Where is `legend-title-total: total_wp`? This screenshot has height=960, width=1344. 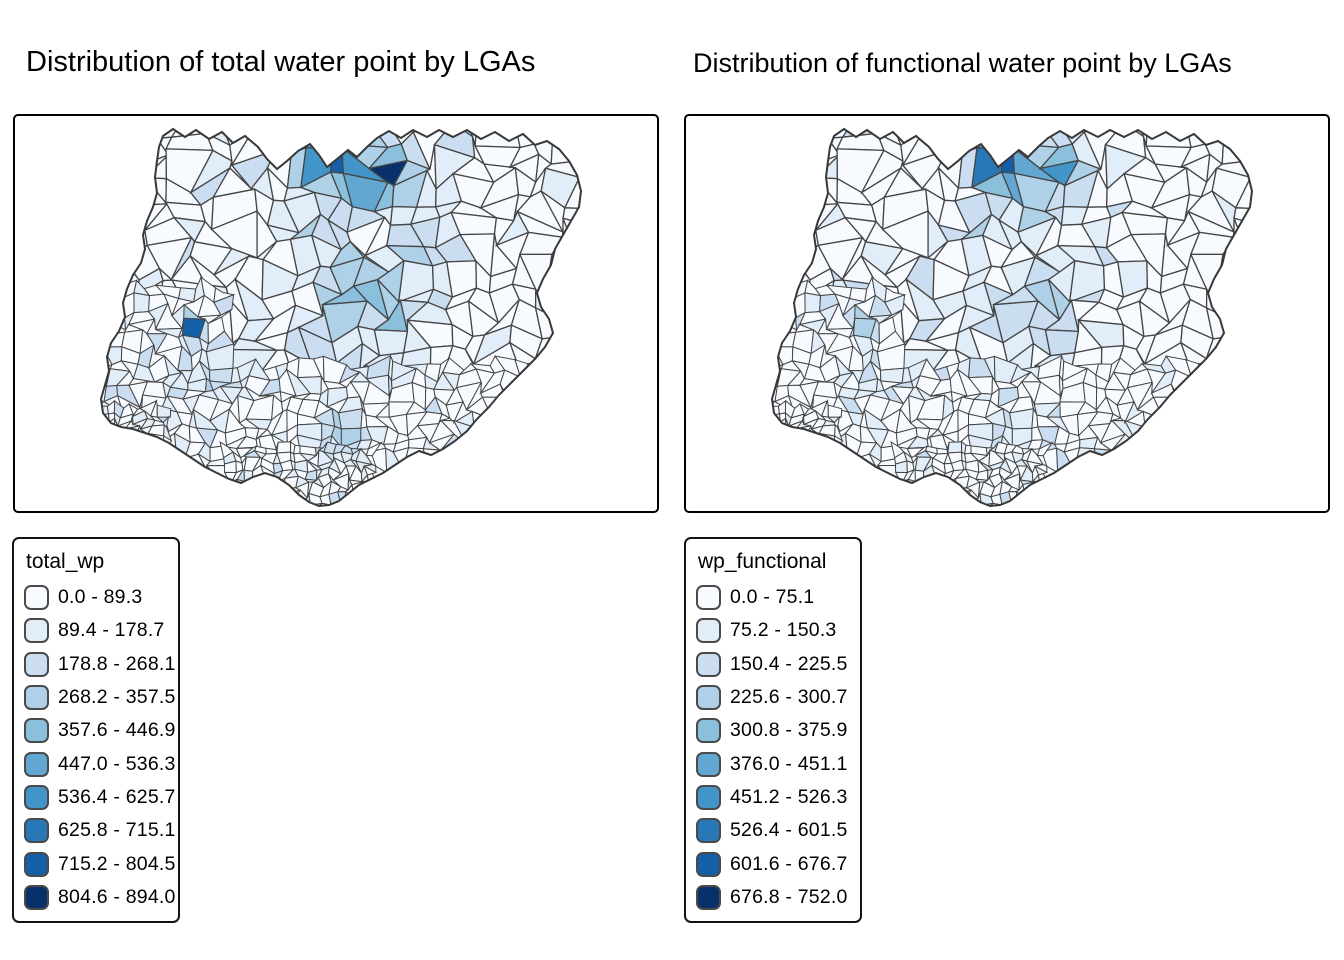 legend-title-total: total_wp is located at coordinates (65, 561).